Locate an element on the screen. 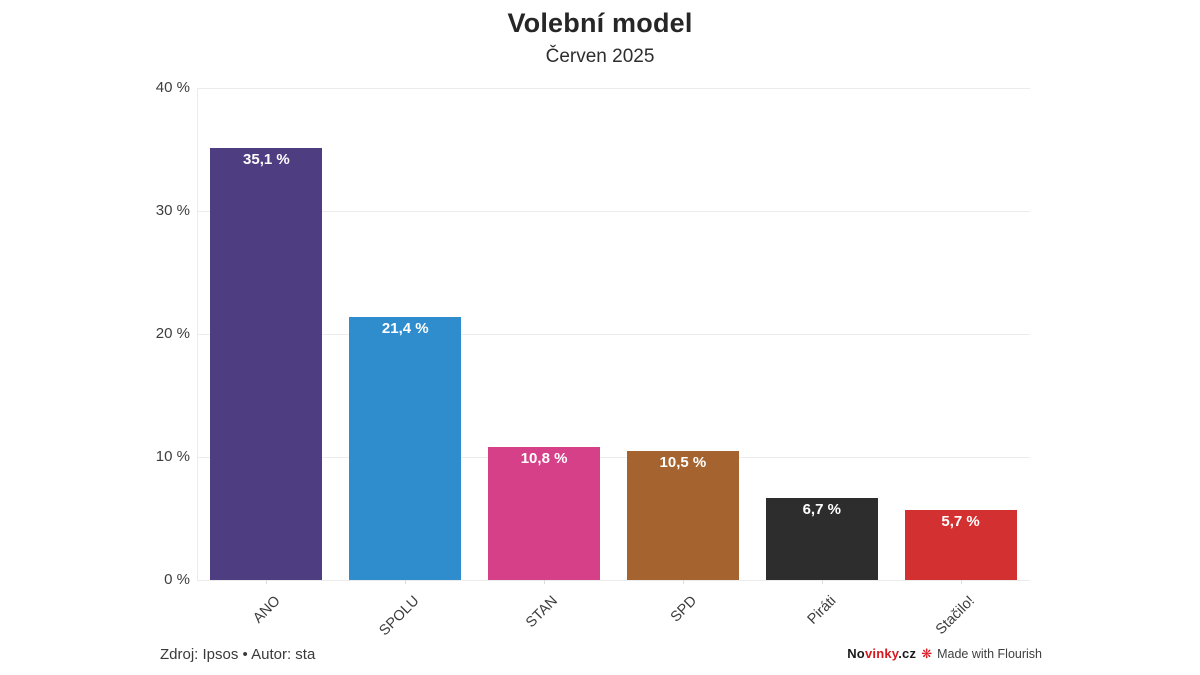 The image size is (1200, 675). bar-value-label: 10,5 % is located at coordinates (683, 462).